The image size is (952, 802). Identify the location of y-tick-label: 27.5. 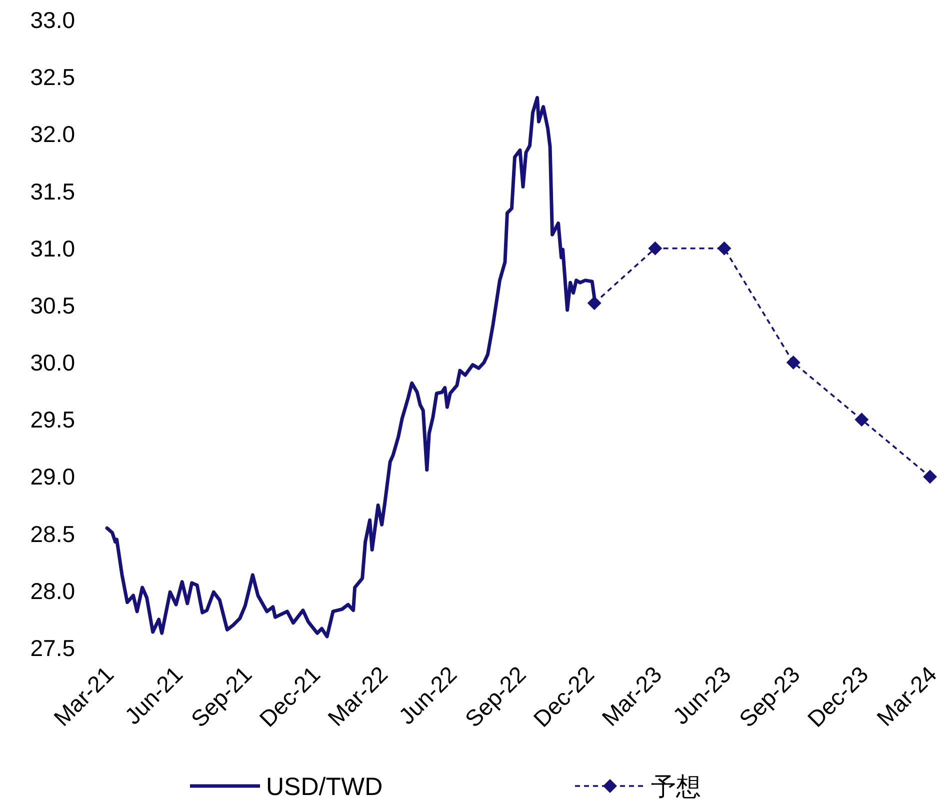
(52, 648).